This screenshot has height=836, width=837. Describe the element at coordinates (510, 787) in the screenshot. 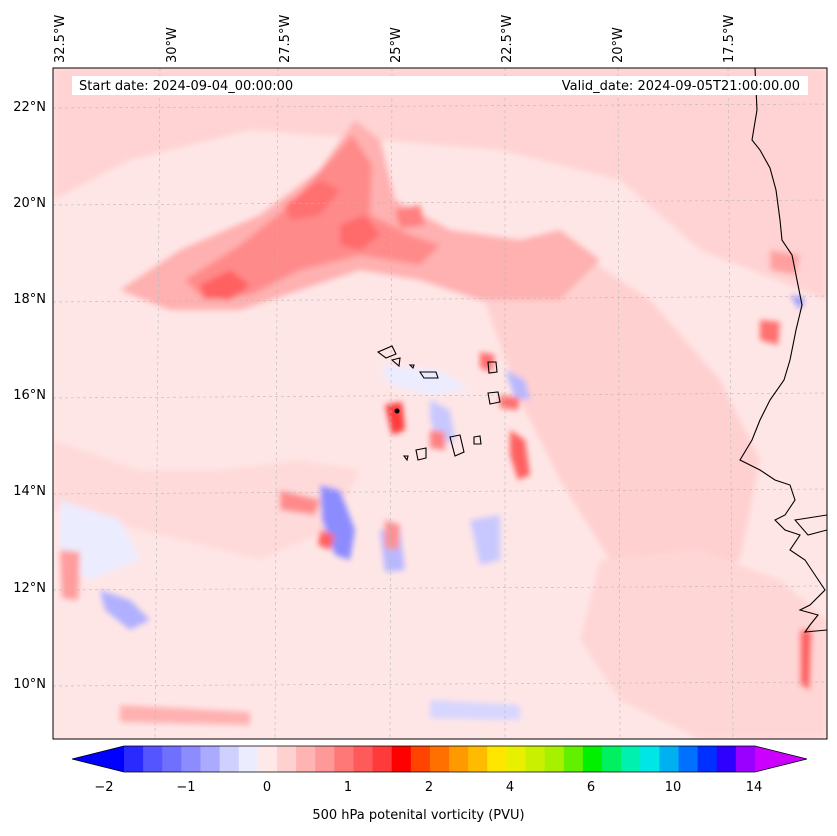

I see `colorbar-tick: 4` at that location.